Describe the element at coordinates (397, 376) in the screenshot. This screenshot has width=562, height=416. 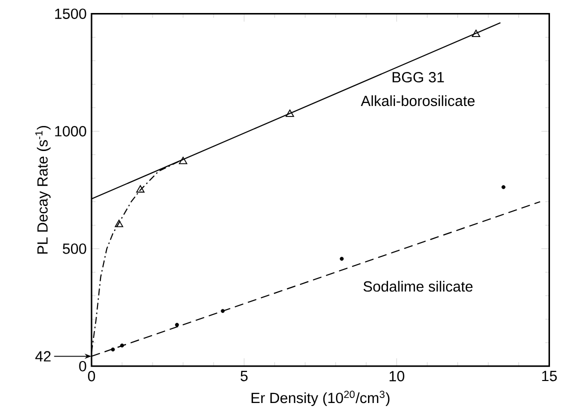
I see `x-tick-label: 10` at that location.